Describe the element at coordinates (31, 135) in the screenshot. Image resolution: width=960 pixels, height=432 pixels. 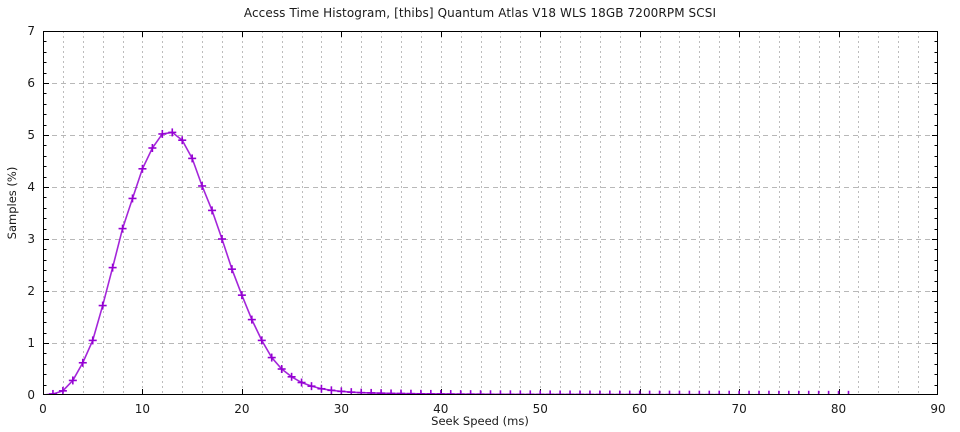
I see `y-tick-label: 5` at that location.